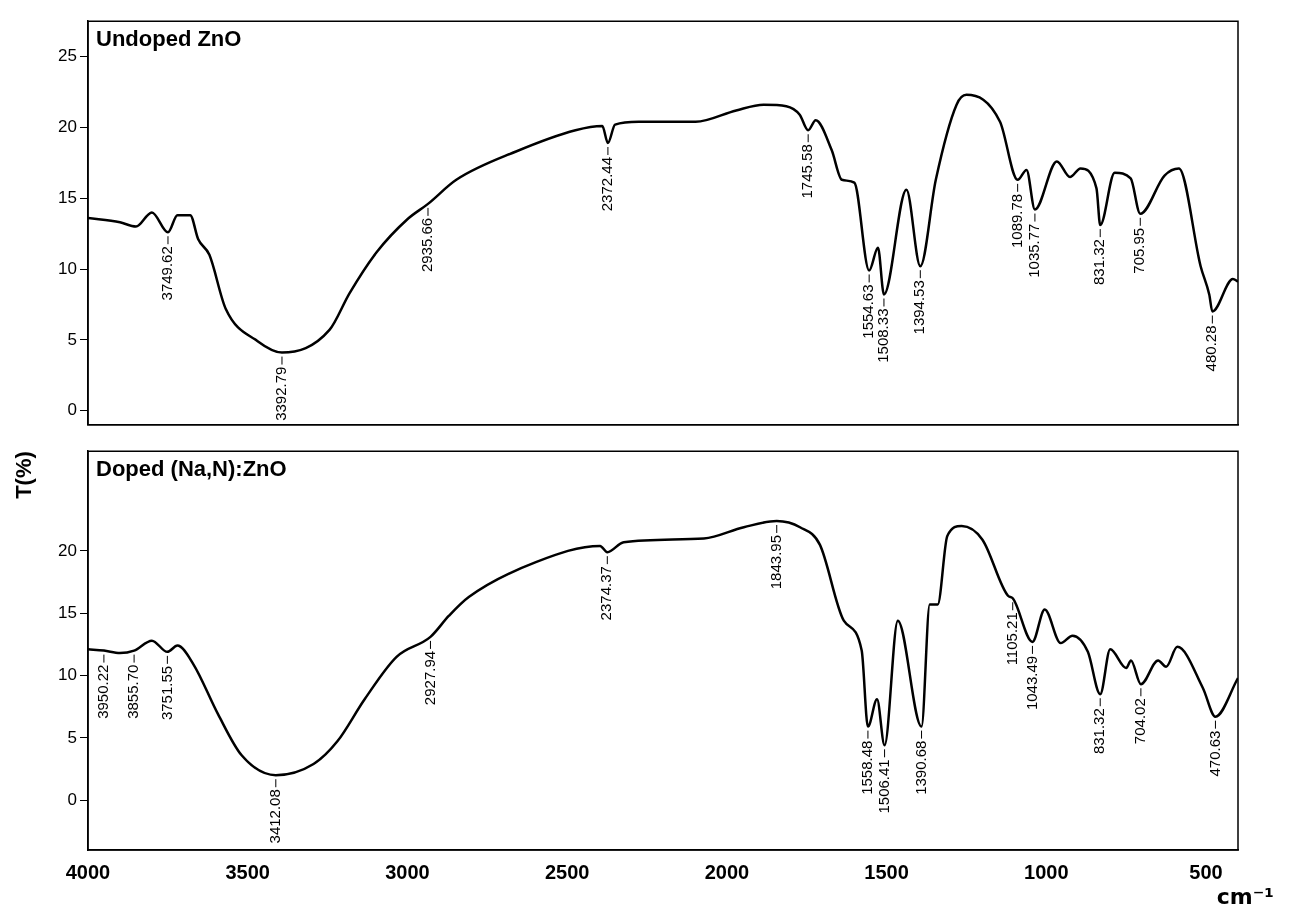  What do you see at coordinates (886, 871) in the screenshot?
I see `x-tick-label: 1500` at bounding box center [886, 871].